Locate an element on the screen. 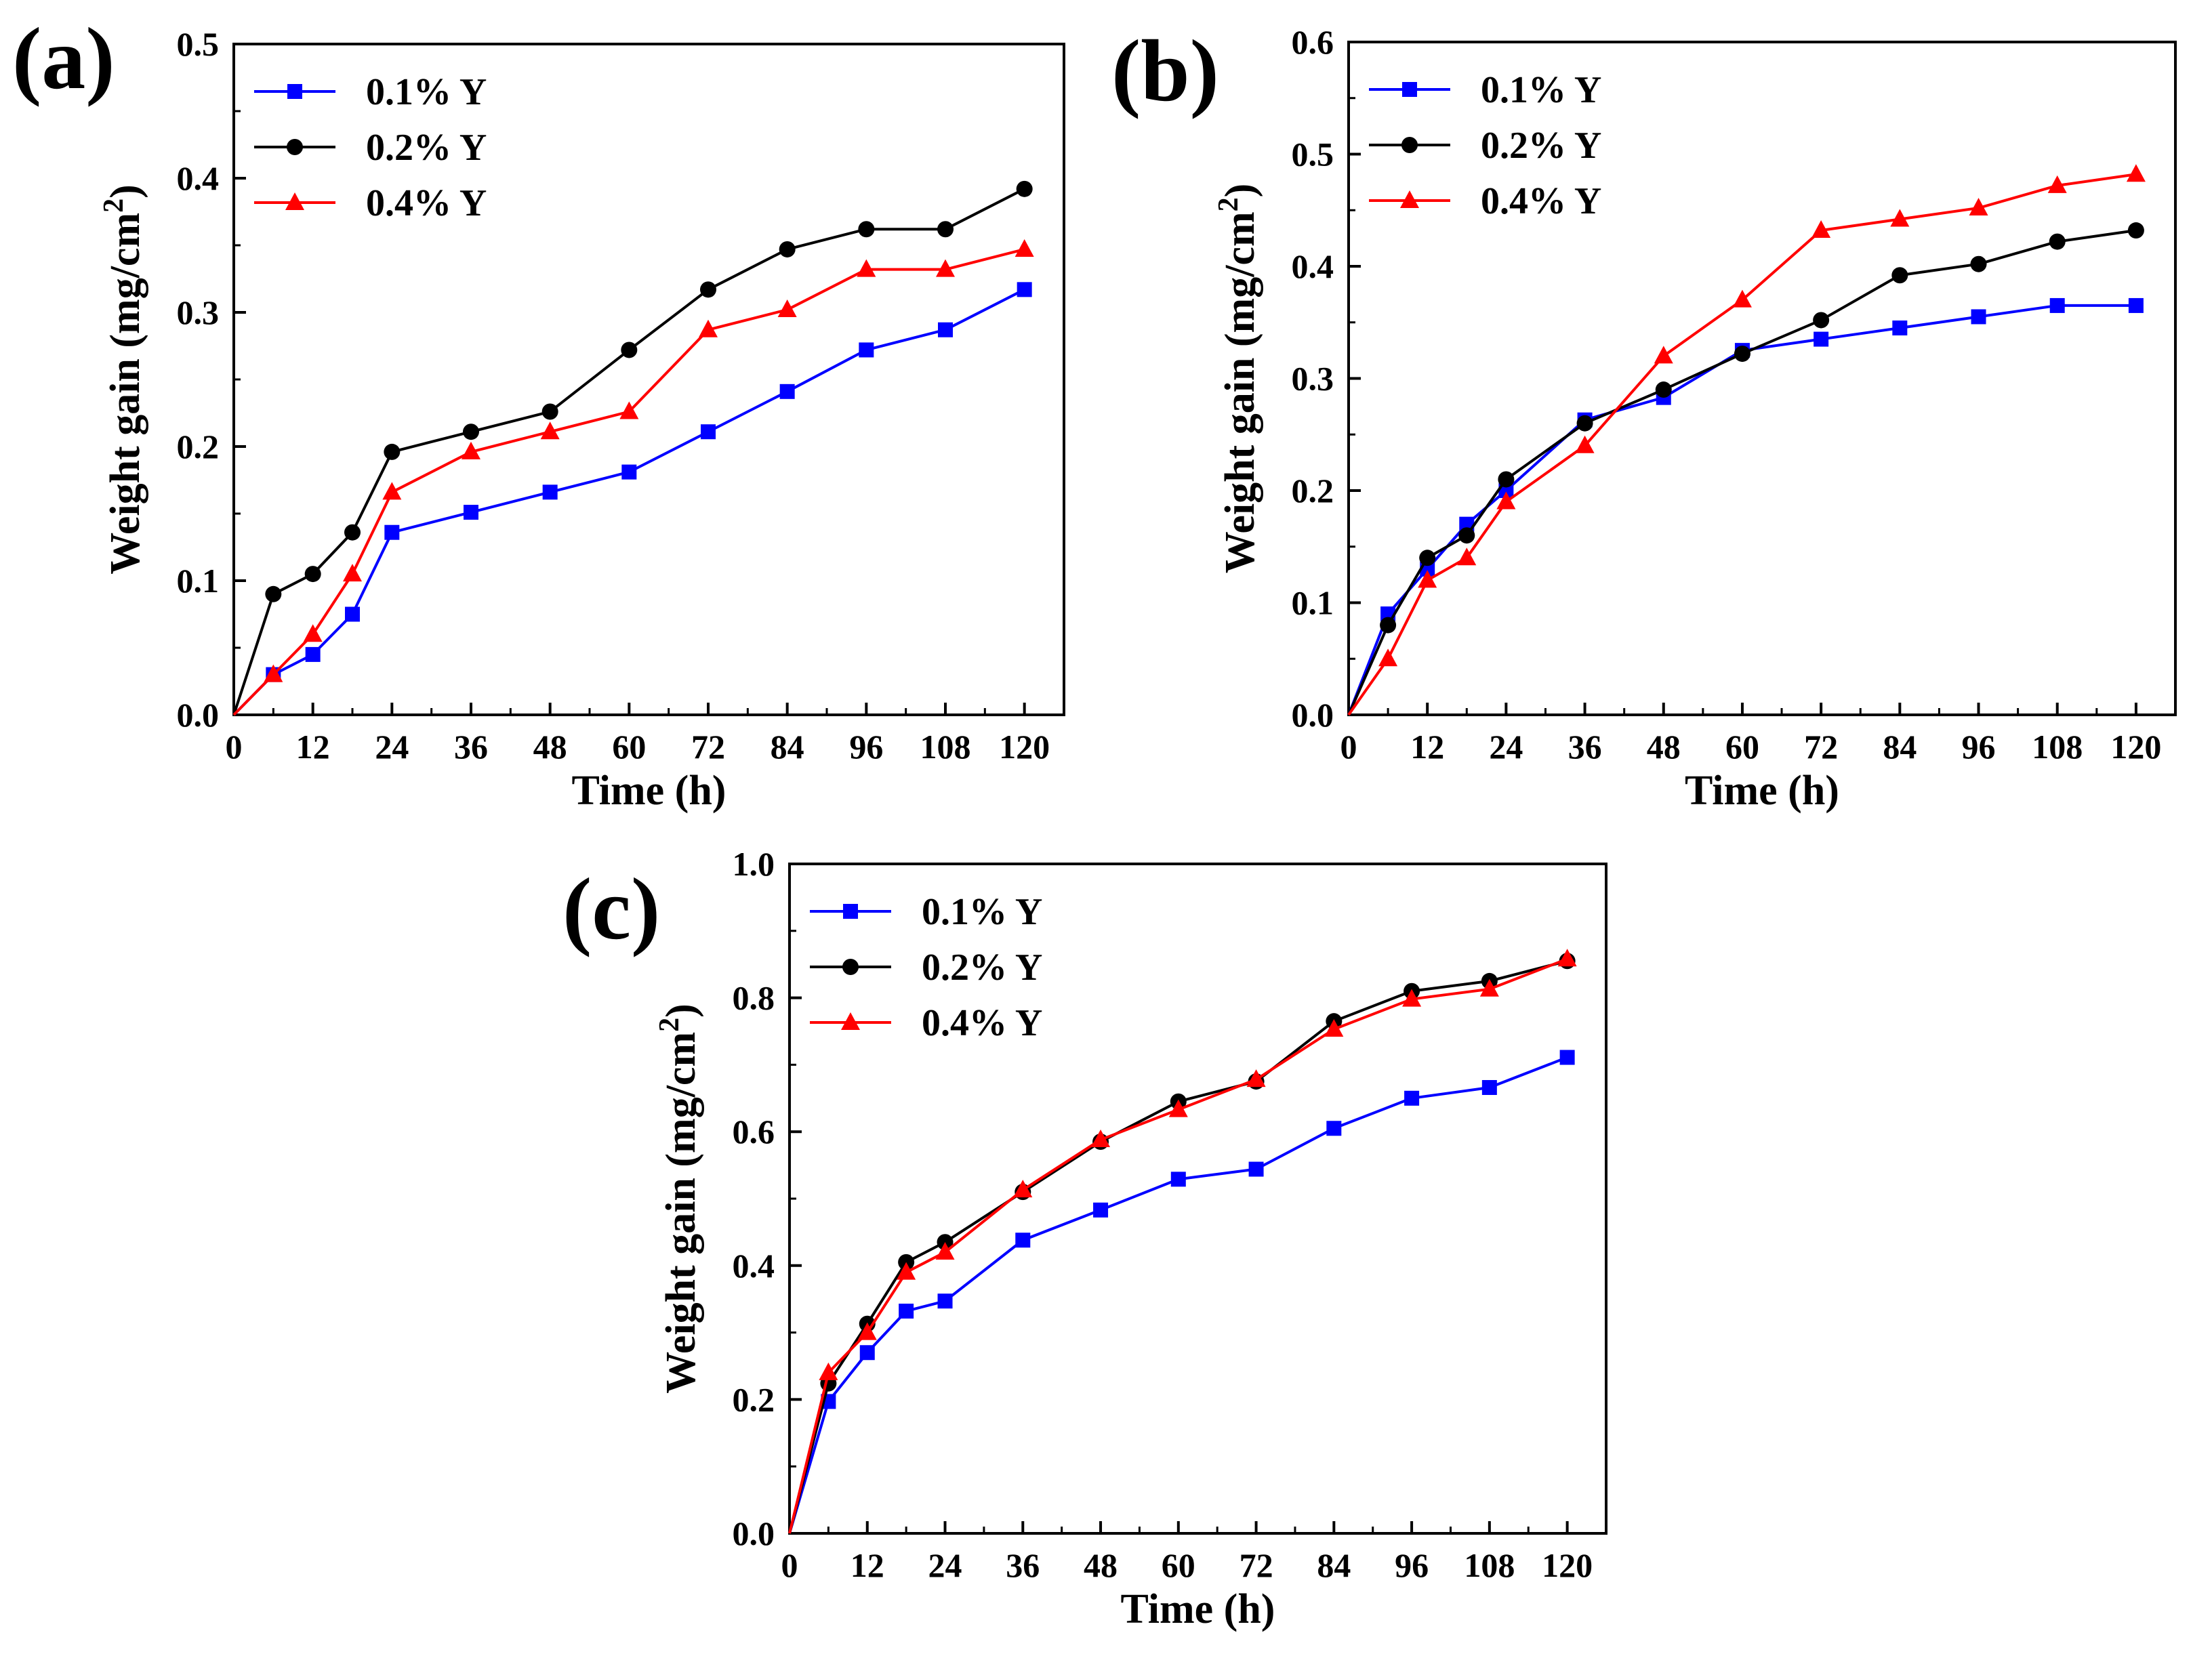  y-tick-label: 0.0 is located at coordinates (198, 715).